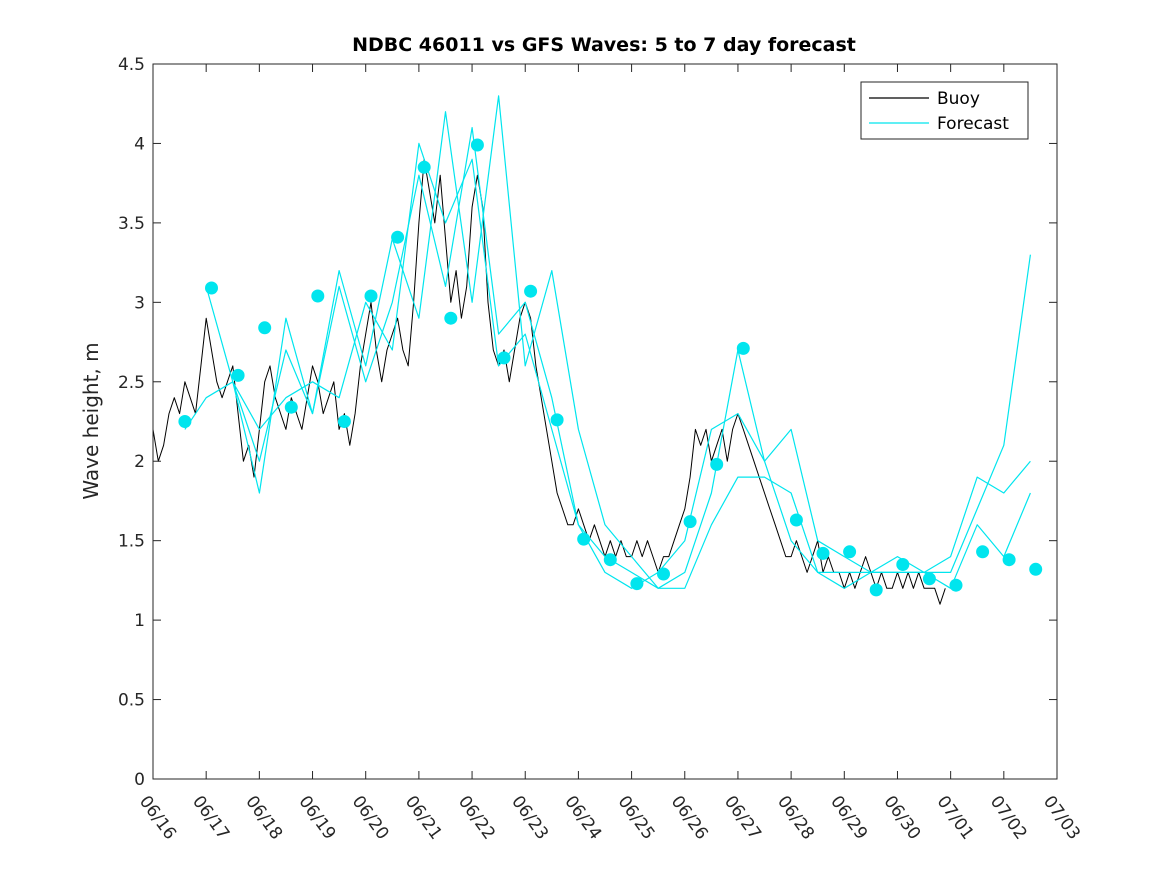  I want to click on x-tick-label: 06/30, so click(901, 817).